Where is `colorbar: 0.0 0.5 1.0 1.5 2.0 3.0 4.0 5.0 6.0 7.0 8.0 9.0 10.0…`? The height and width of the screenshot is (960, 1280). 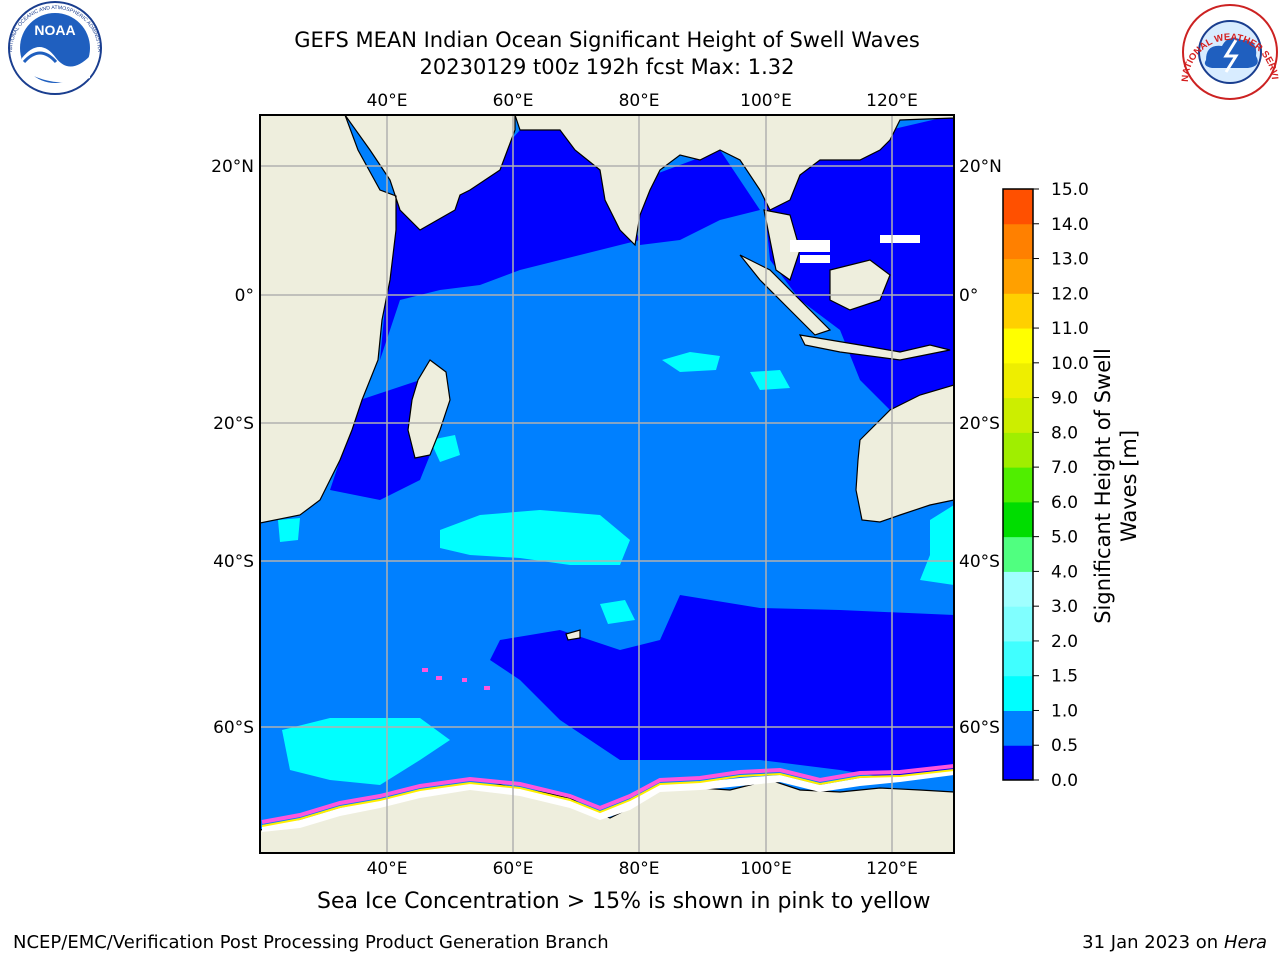
colorbar: 0.0 0.5 1.0 1.5 2.0 3.0 4.0 5.0 6.0 7.0 8.0 9.0 10.0… is located at coordinates (1045, 485).